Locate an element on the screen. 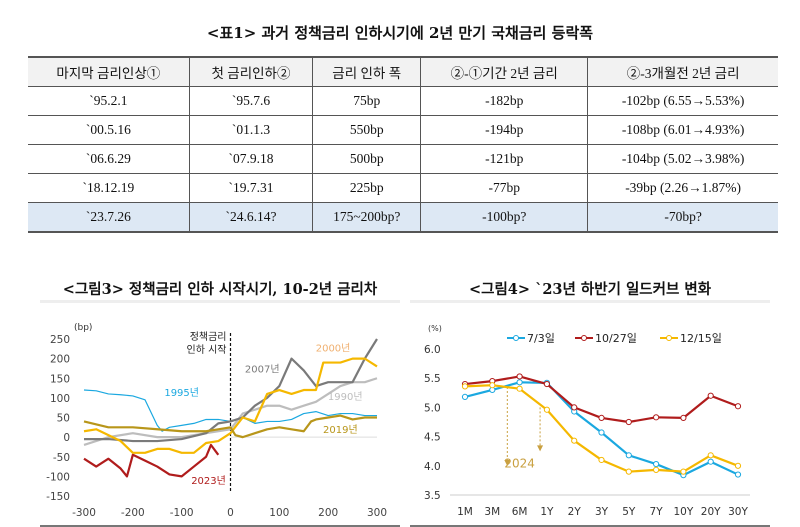  y-tick-label: -100 is located at coordinates (58, 477).